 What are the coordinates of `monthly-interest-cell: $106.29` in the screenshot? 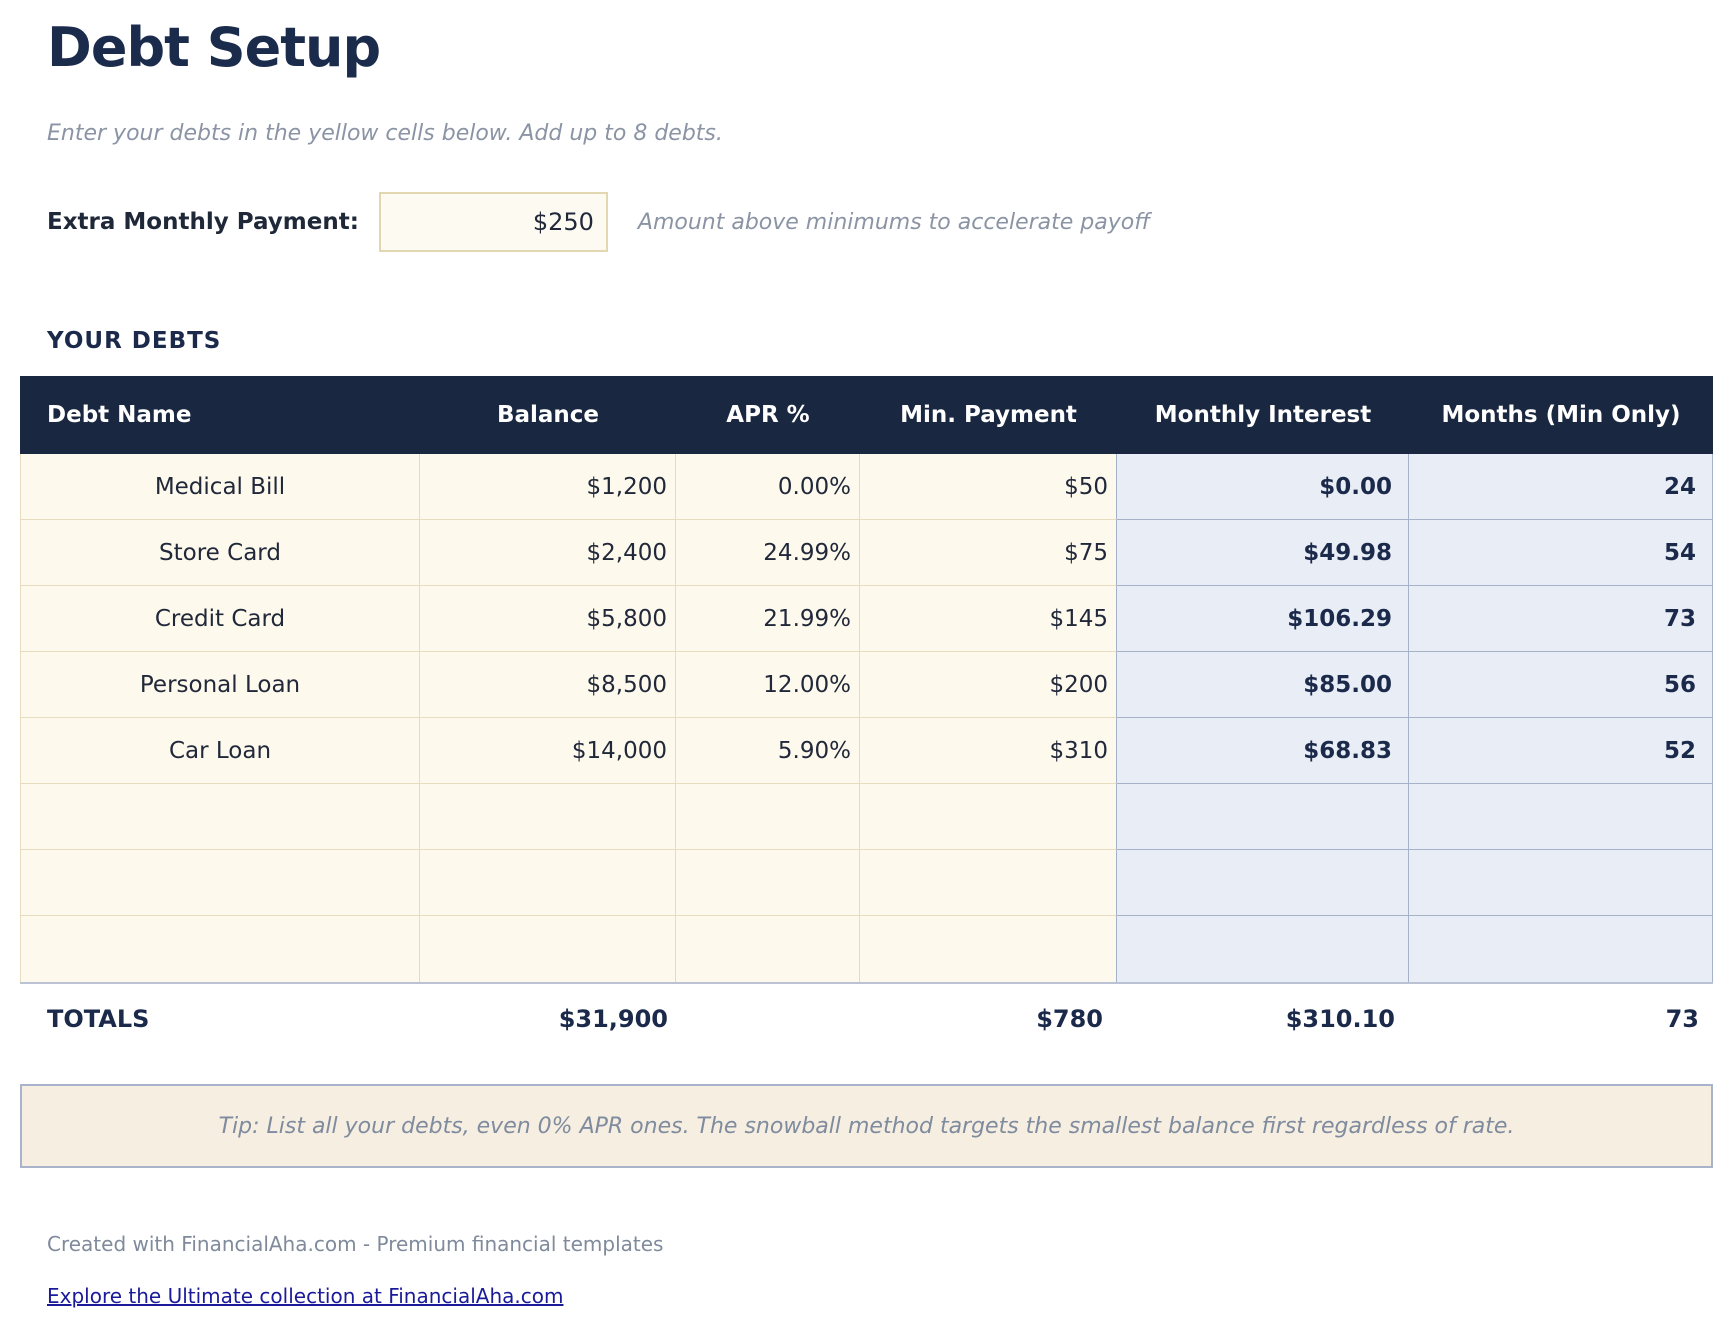 It's located at (1263, 619).